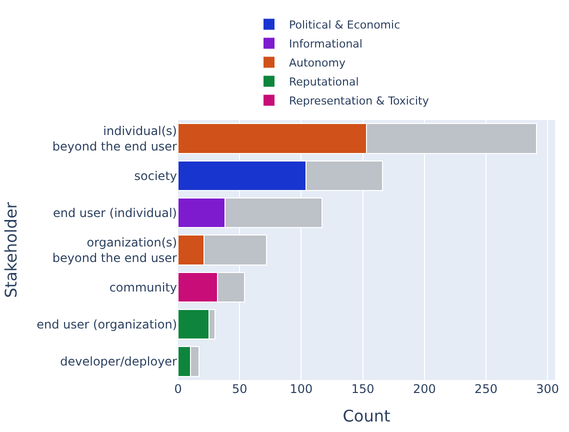 The width and height of the screenshot is (569, 432). Describe the element at coordinates (486, 389) in the screenshot. I see `x-tick-label: 250` at that location.